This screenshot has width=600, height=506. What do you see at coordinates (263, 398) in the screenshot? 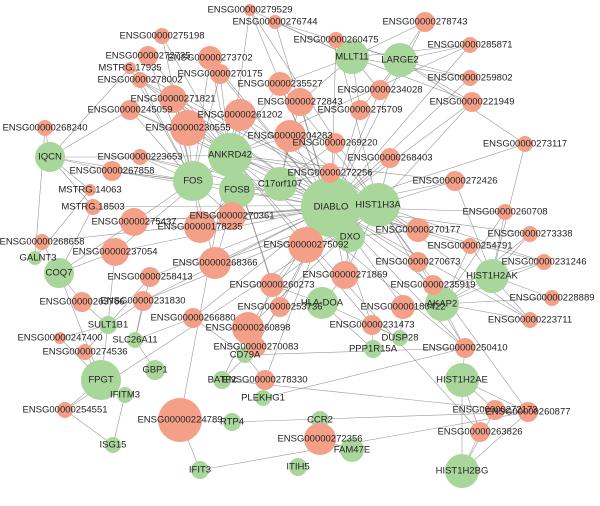
I see `node-label: PLEKHG1` at bounding box center [263, 398].